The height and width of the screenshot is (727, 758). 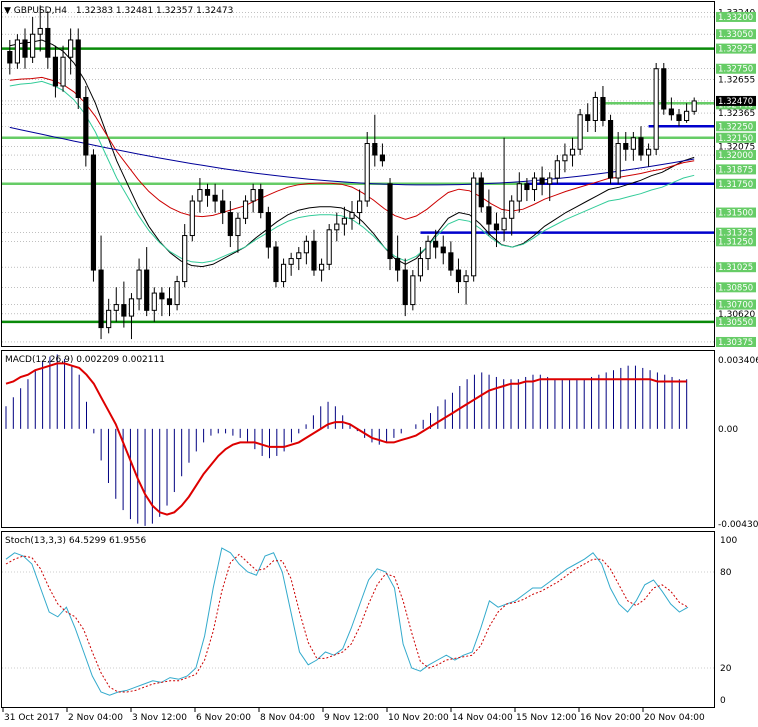 I want to click on time-tick-label: 9 Nov 12:00, so click(x=351, y=718).